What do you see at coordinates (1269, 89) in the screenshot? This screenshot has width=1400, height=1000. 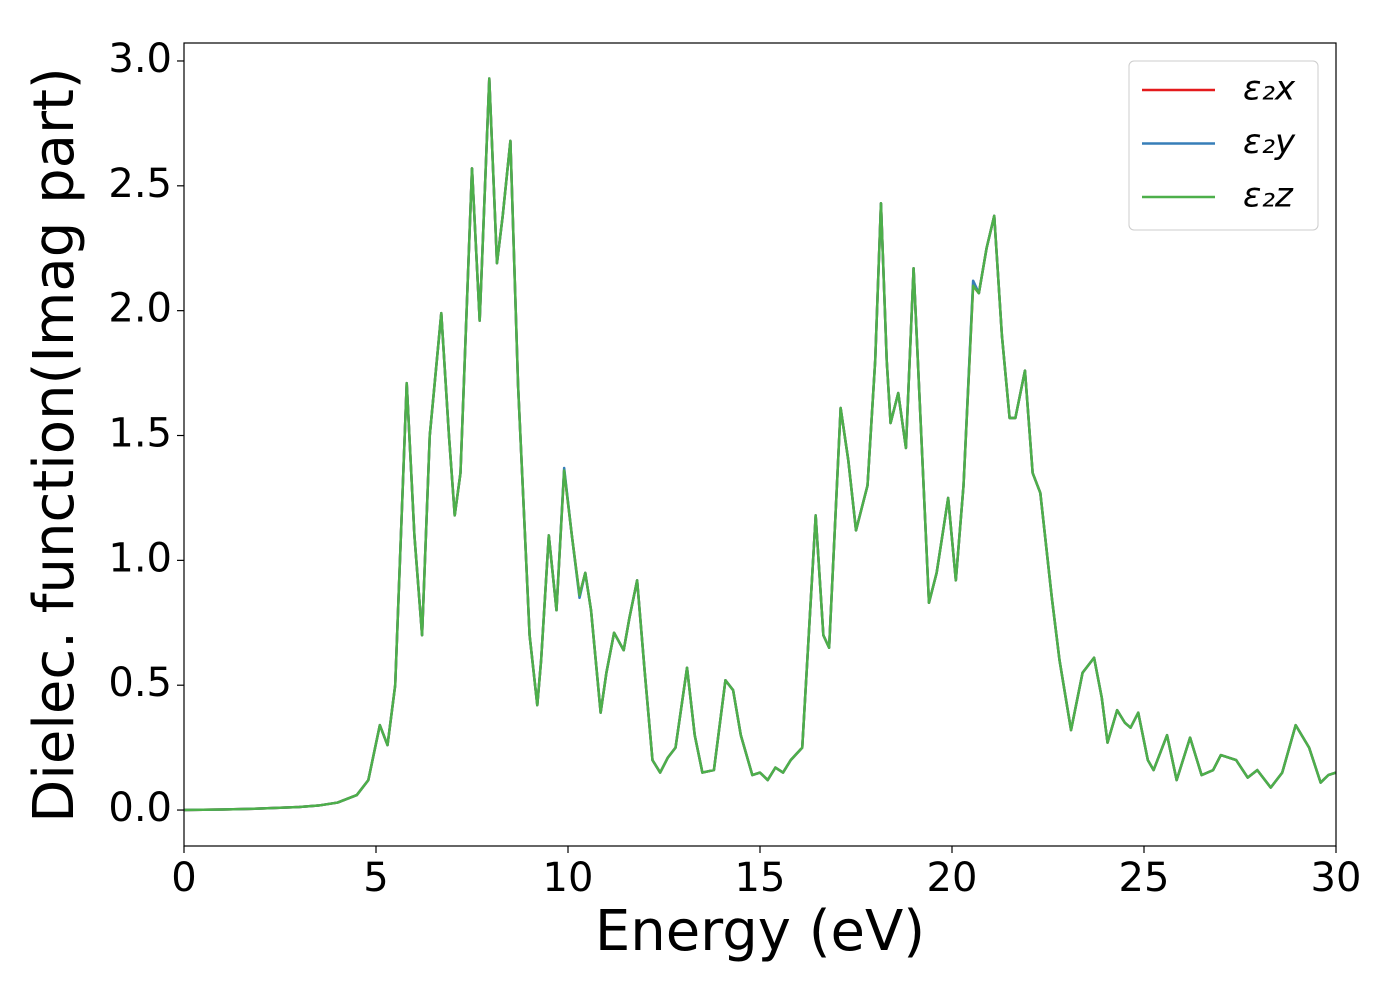 I see `legend-label: ε₂x` at bounding box center [1269, 89].